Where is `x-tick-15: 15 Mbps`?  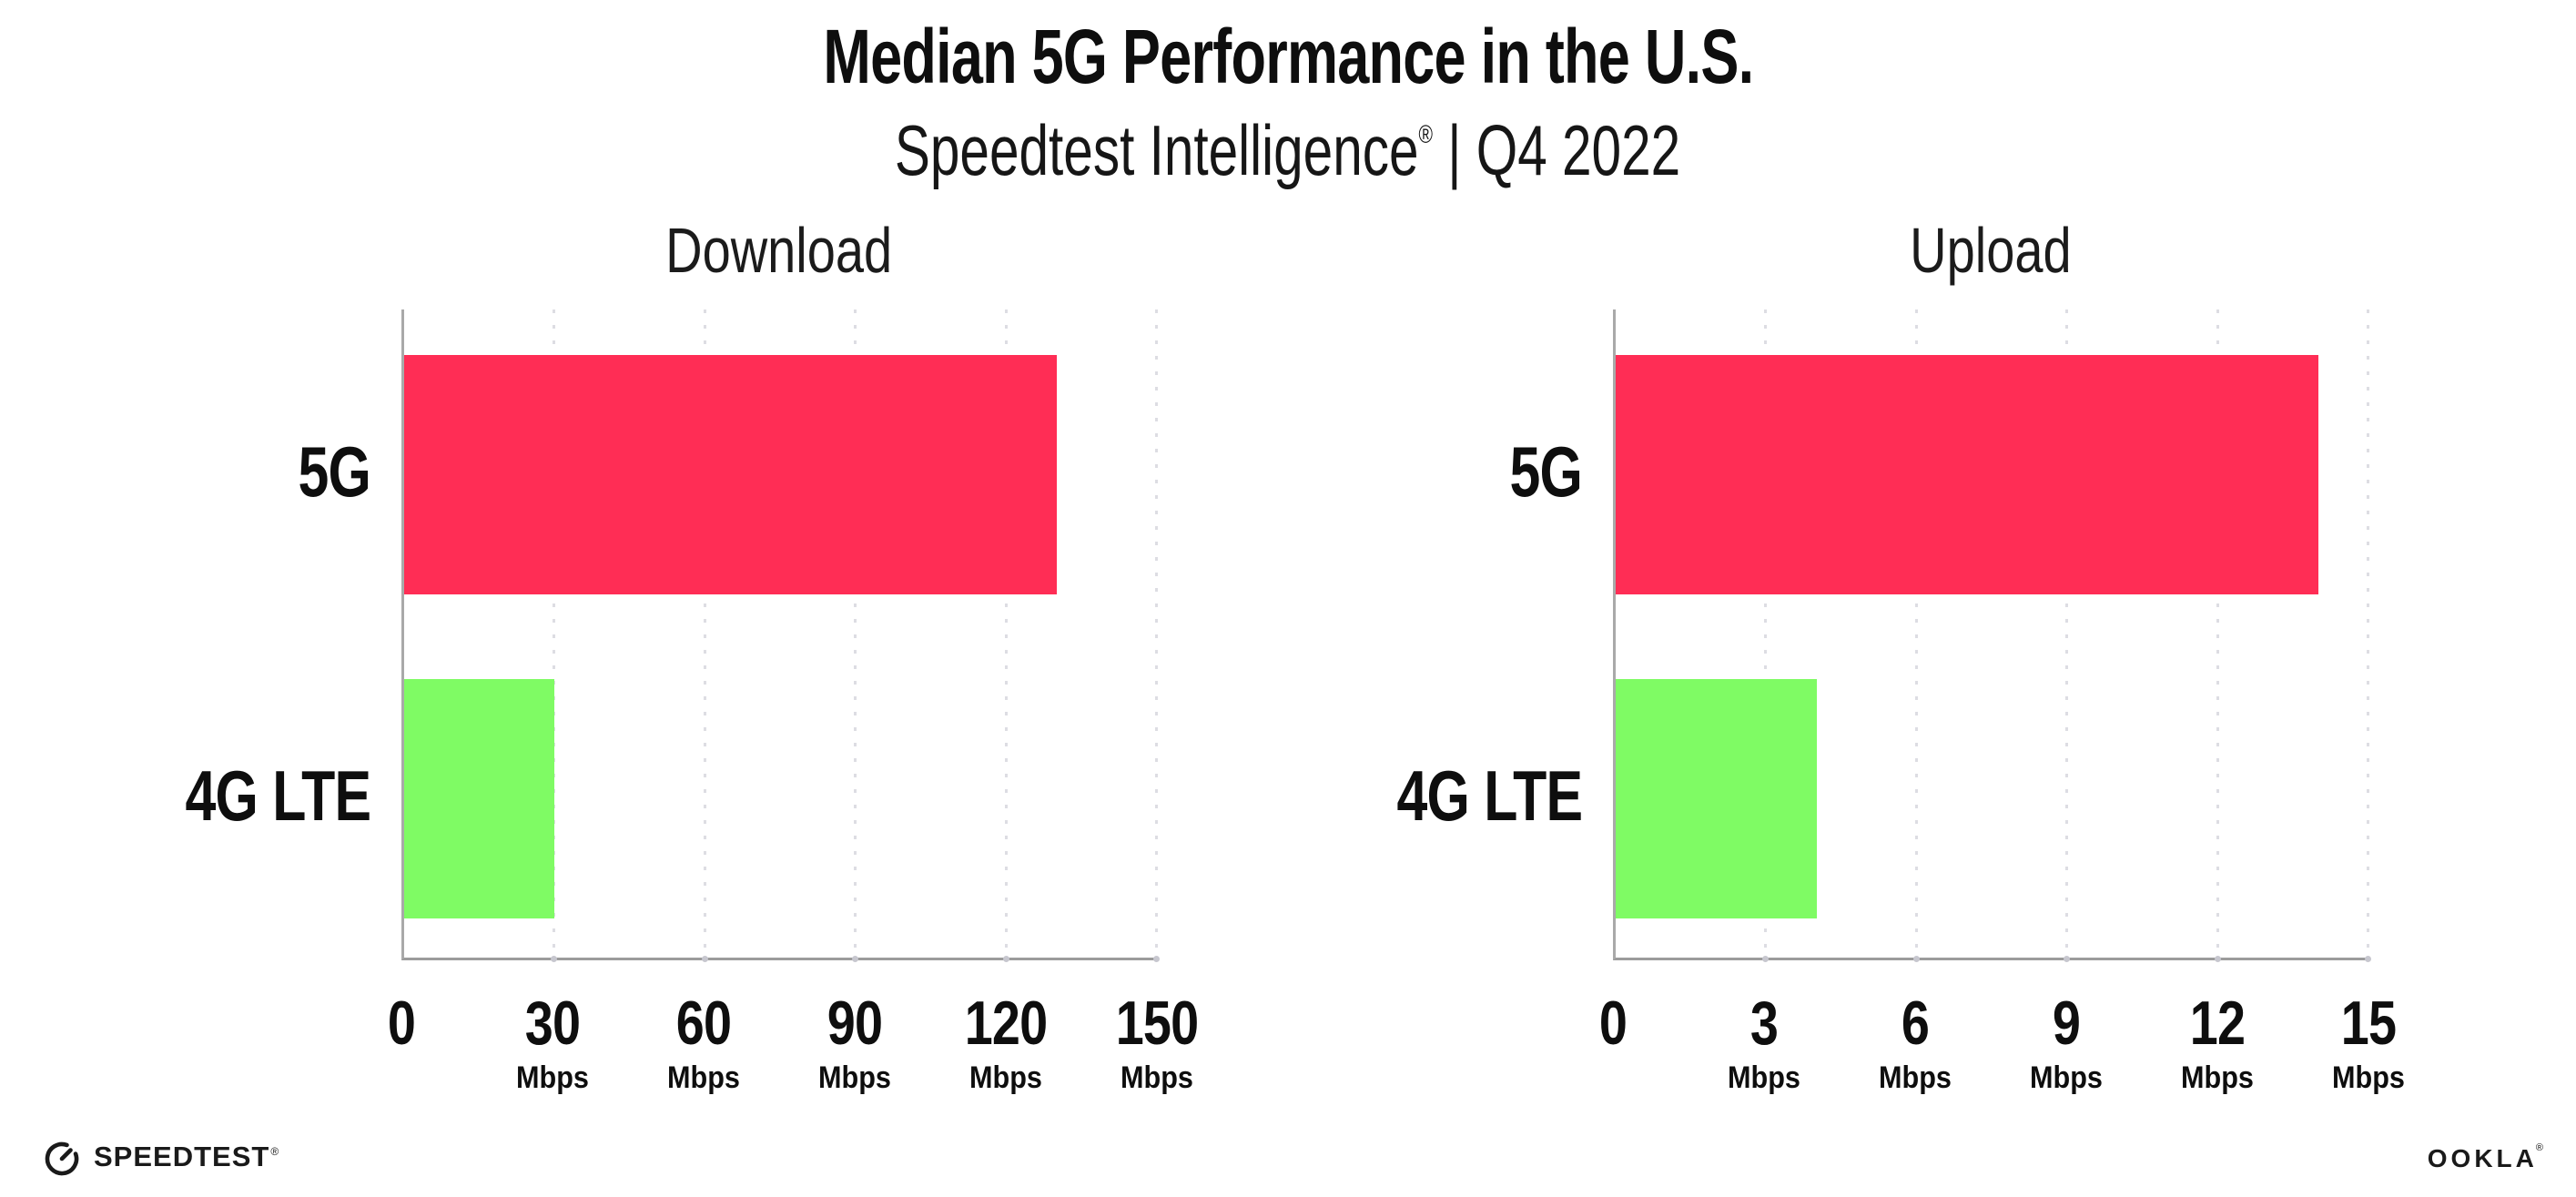
x-tick-15: 15 Mbps is located at coordinates (2368, 1027).